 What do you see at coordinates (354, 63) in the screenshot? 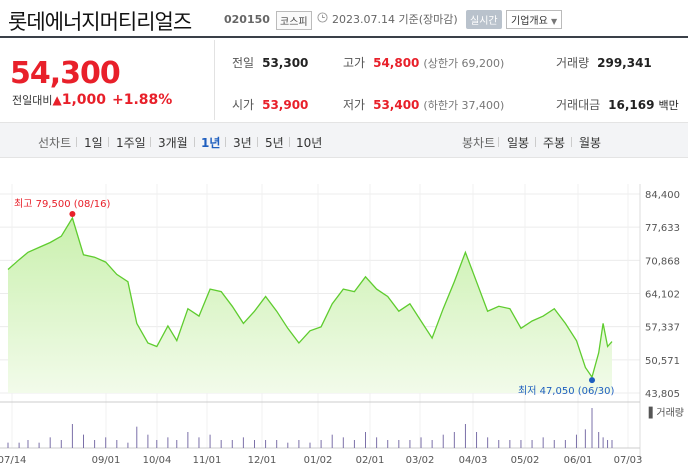
I see `high-label: 고가` at bounding box center [354, 63].